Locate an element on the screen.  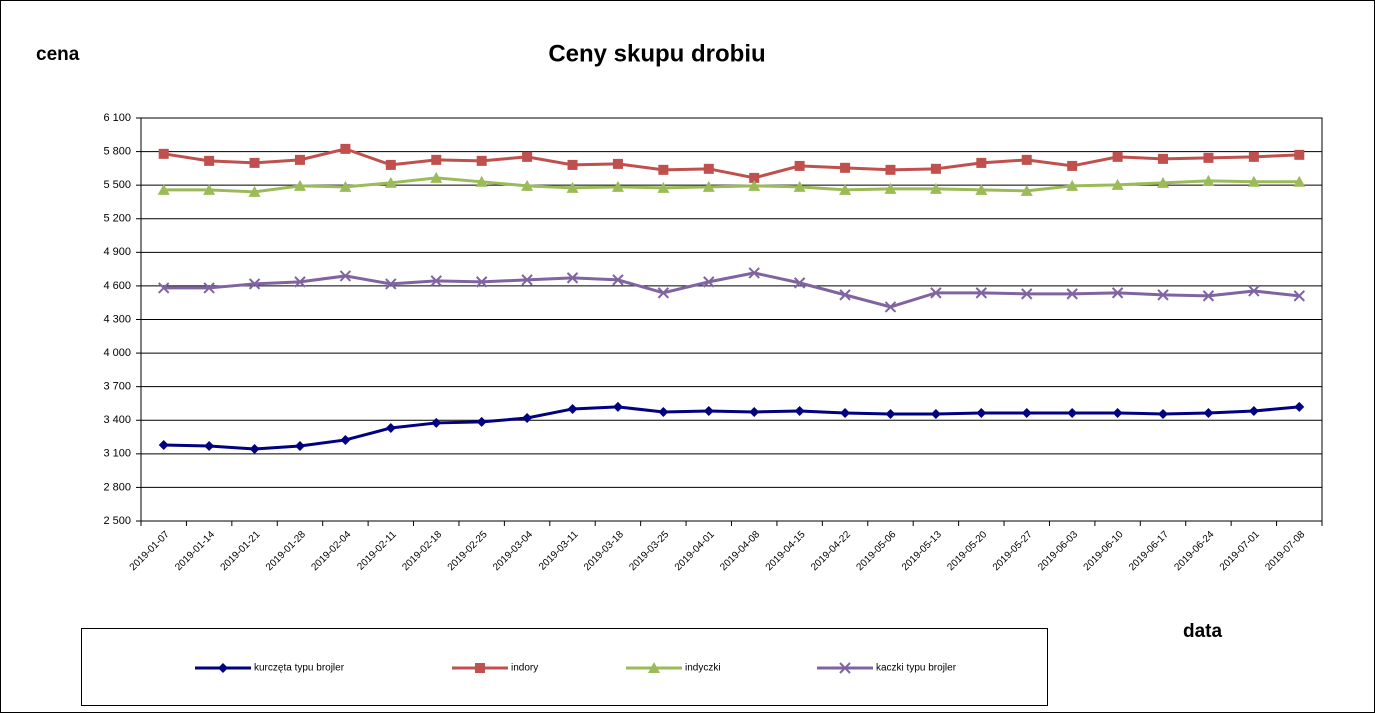
x-axis-label: data is located at coordinates (1203, 631).